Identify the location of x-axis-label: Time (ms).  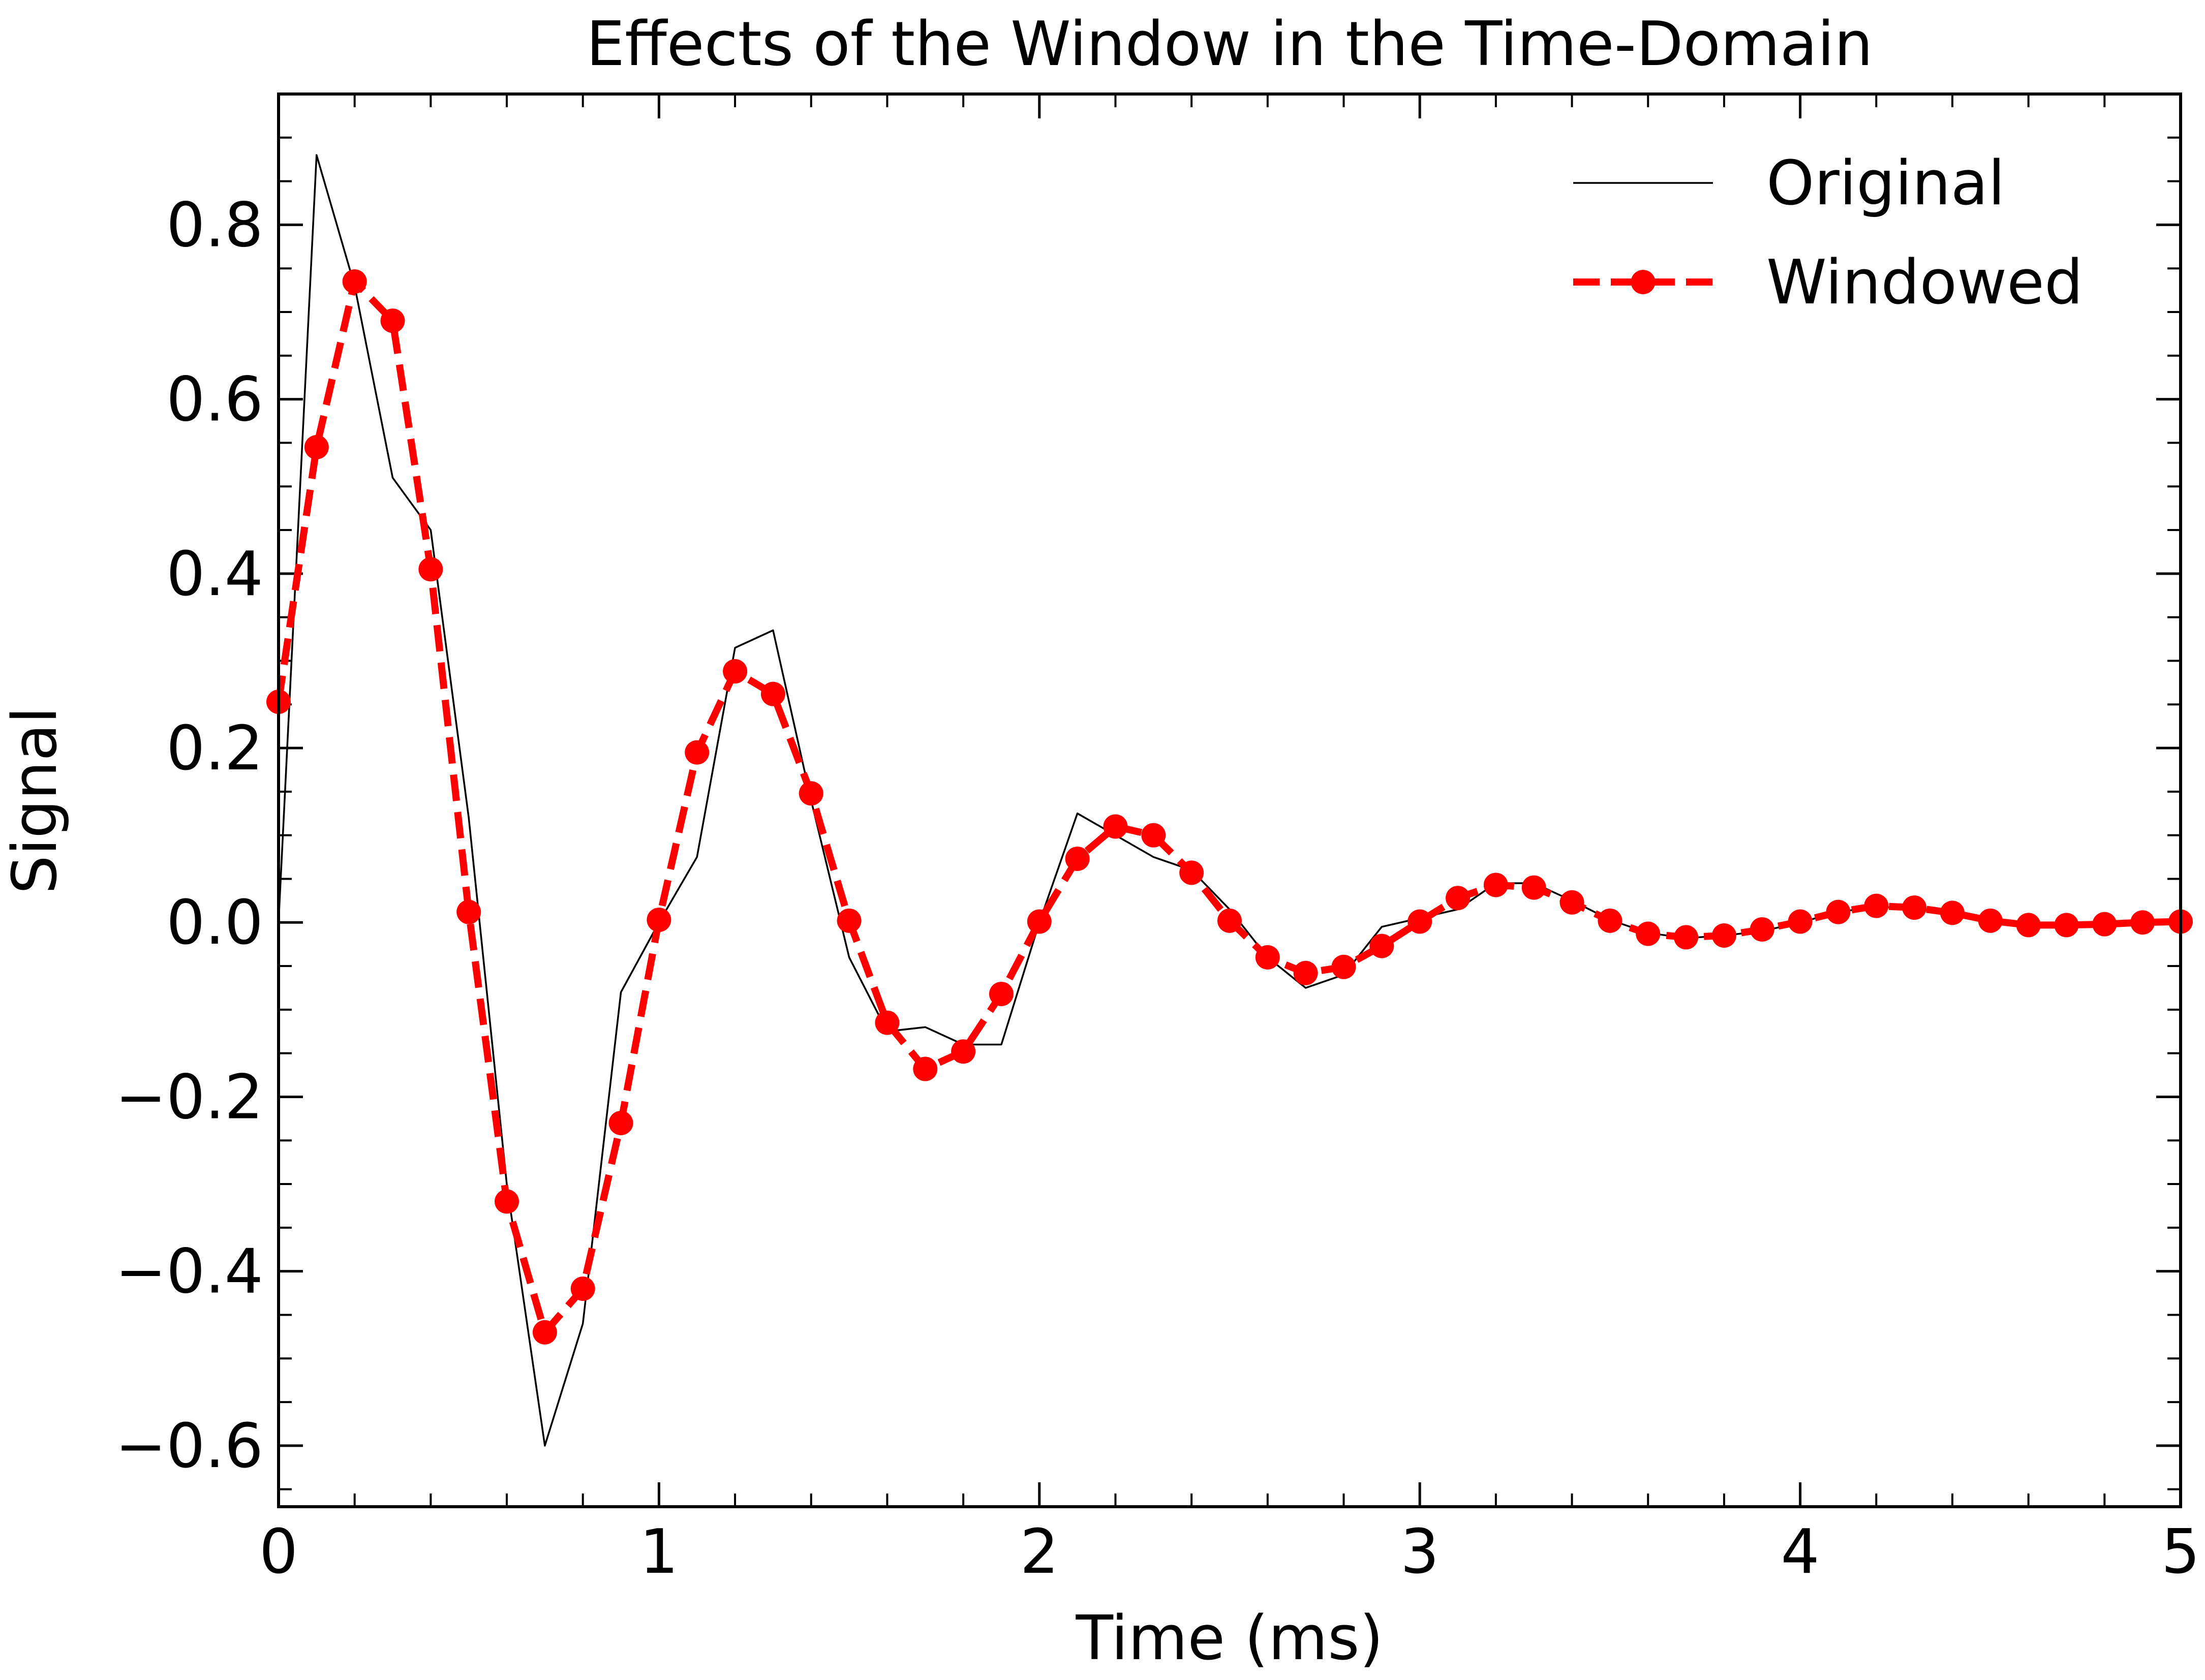
(1230, 1638).